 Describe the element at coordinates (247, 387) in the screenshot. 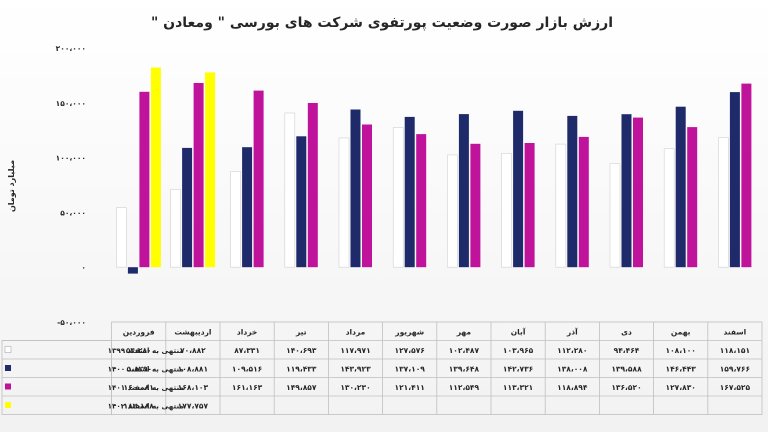

I see `data-label: ۱۶۱،۱۶۳` at that location.